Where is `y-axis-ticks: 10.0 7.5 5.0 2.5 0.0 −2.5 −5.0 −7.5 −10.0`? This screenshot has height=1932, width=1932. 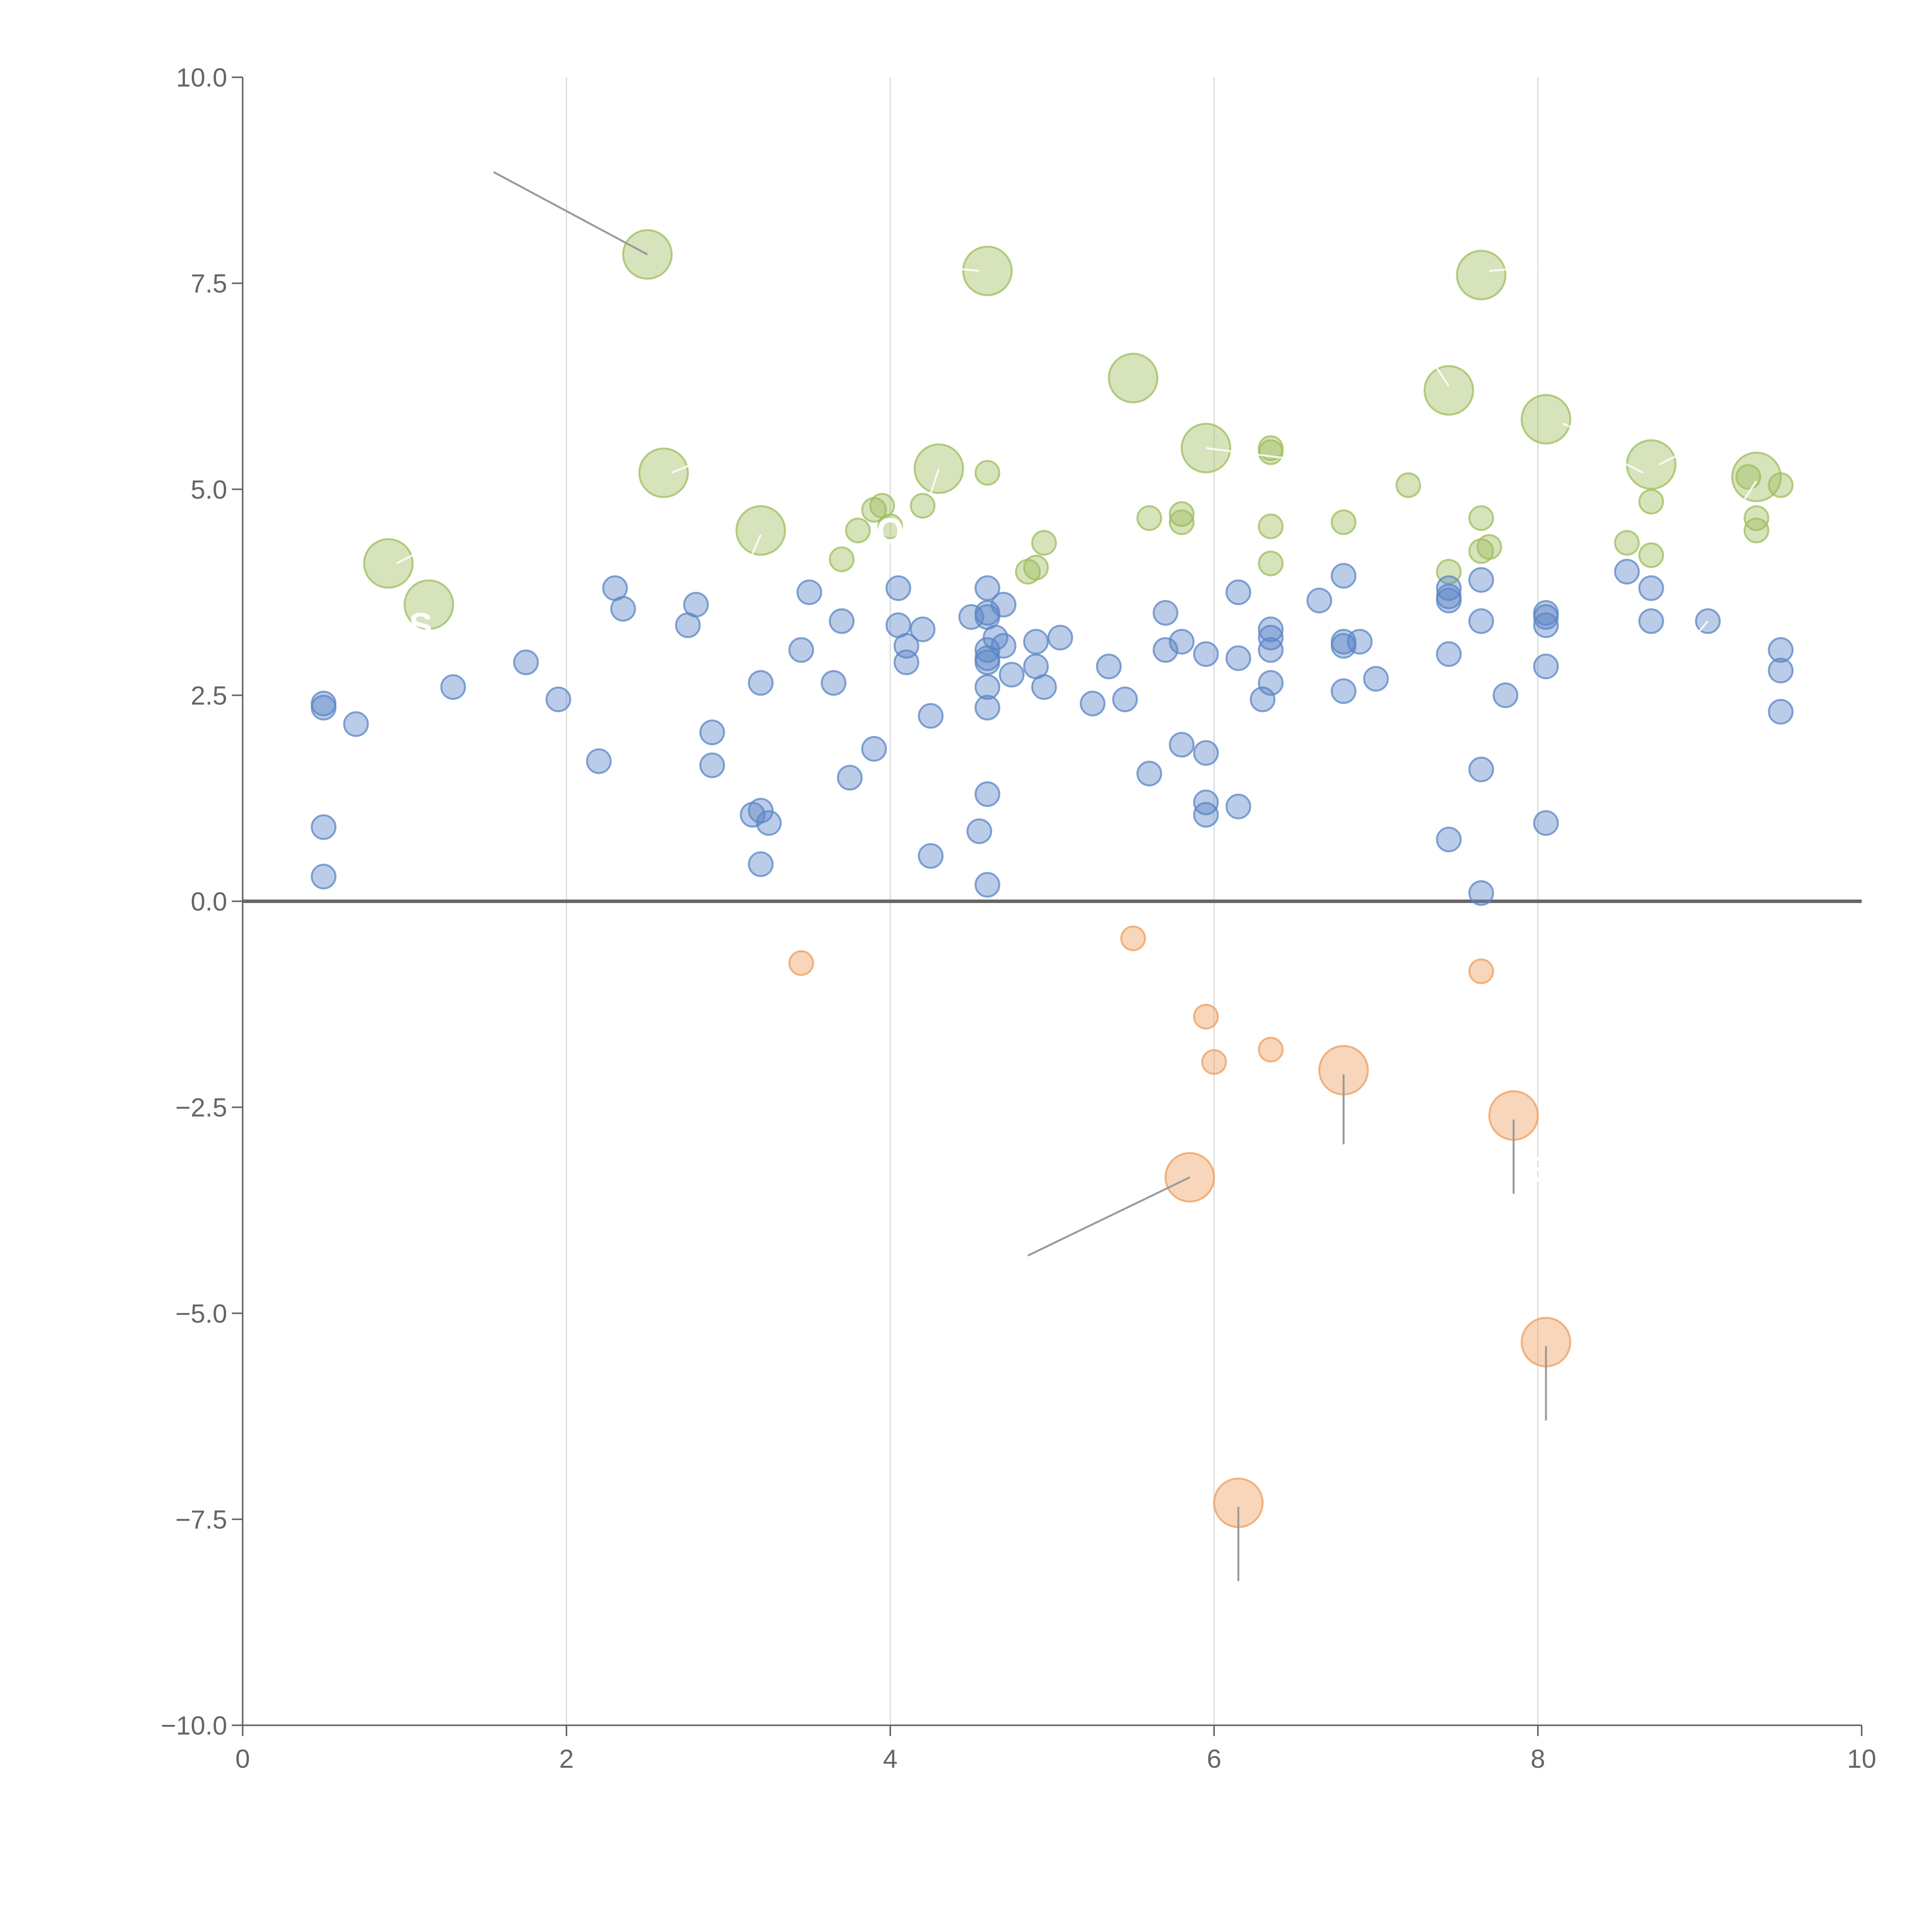 y-axis-ticks: 10.0 7.5 5.0 2.5 0.0 −2.5 −5.0 −7.5 −10.0 is located at coordinates (202, 901).